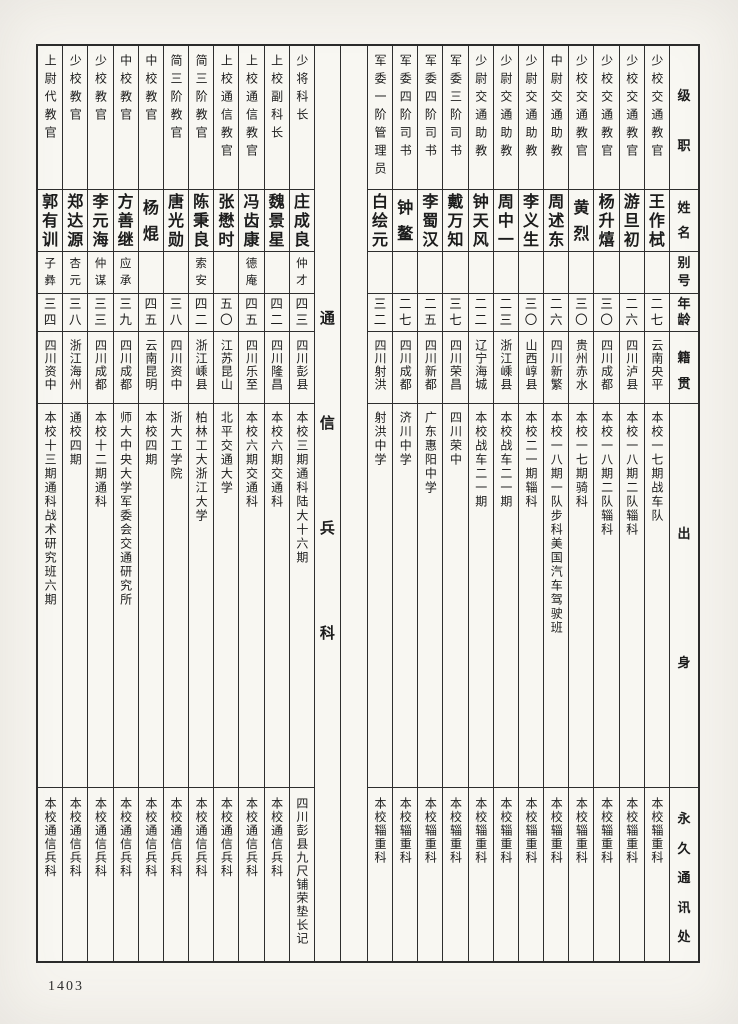 The height and width of the screenshot is (1024, 738). What do you see at coordinates (327, 475) in the screenshot?
I see `section-title: 通信兵科` at bounding box center [327, 475].